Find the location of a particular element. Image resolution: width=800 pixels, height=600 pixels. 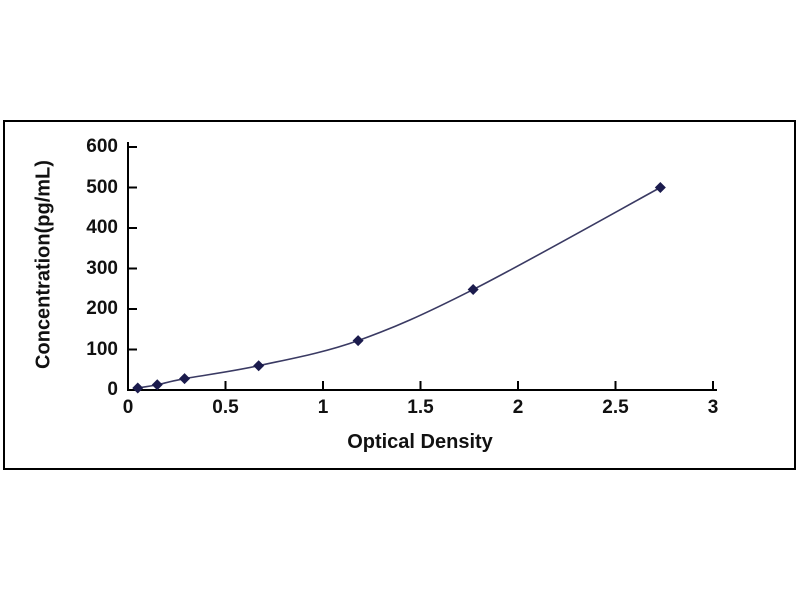

x-tick-label: 2.5 is located at coordinates (615, 407).